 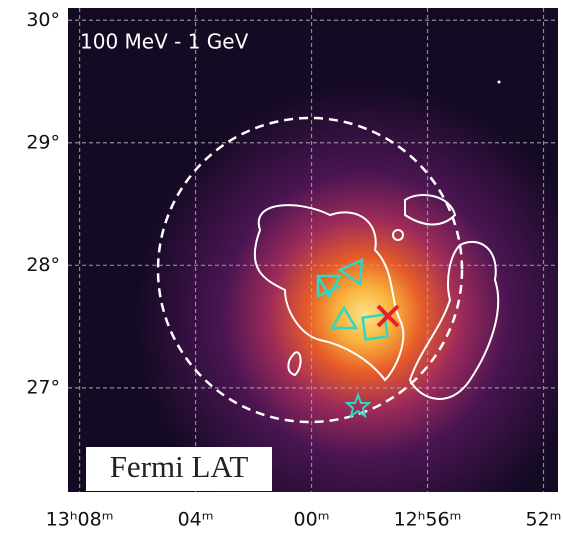 I want to click on label-box, so click(x=179, y=469).